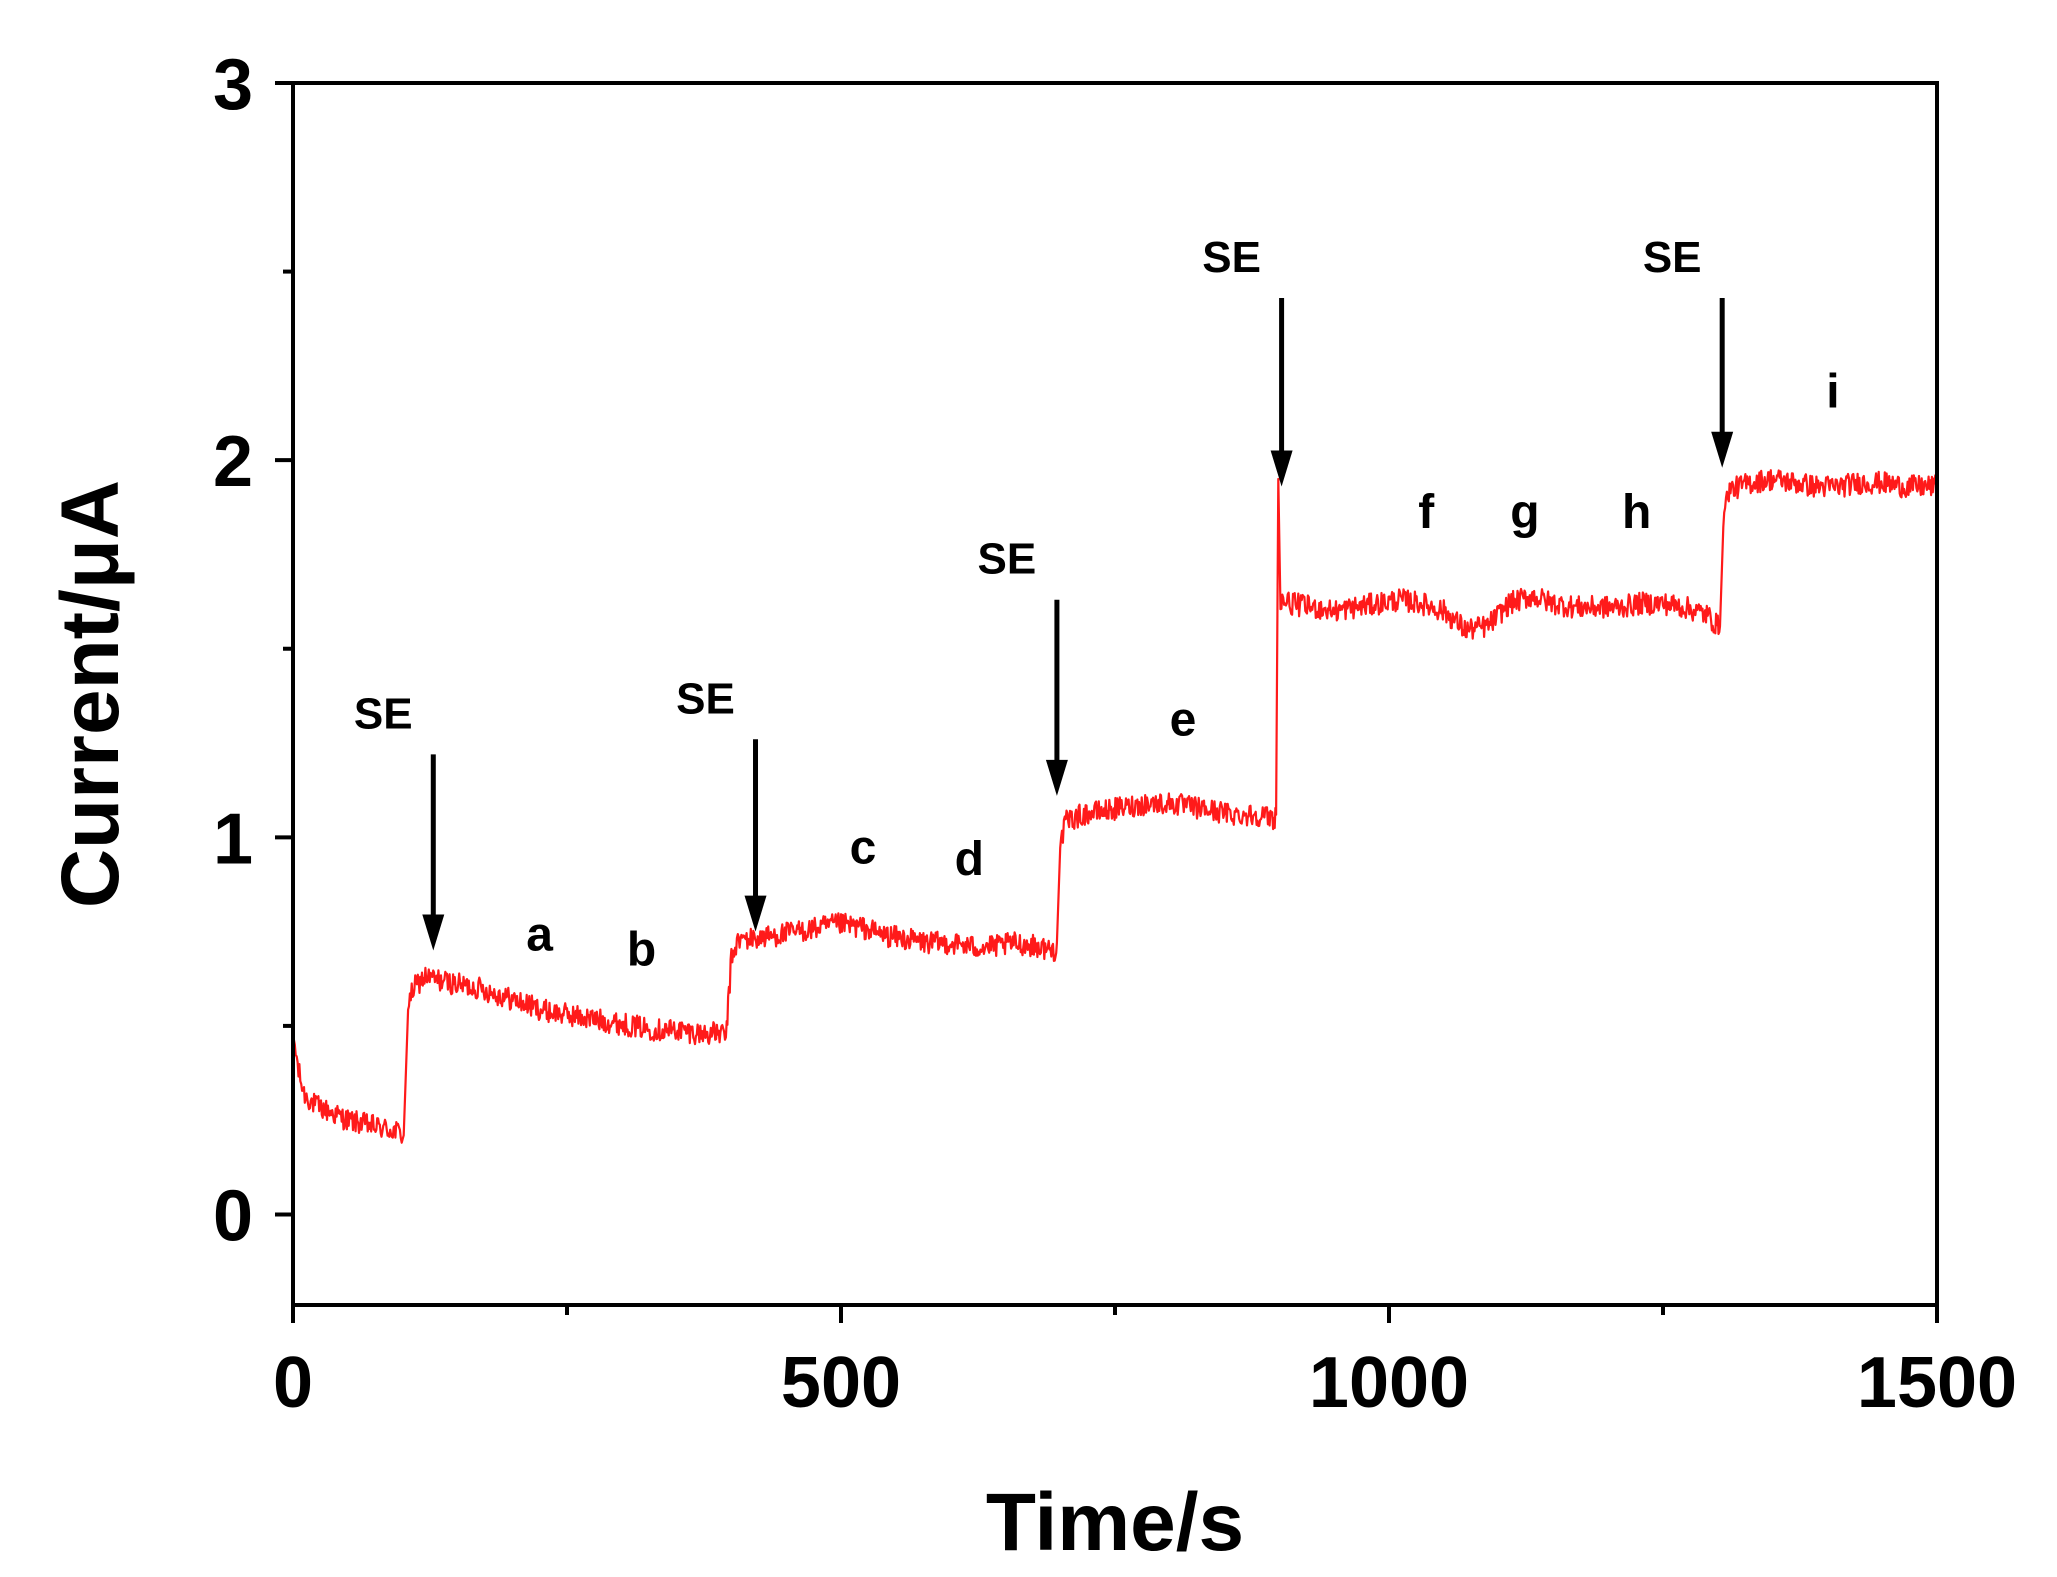  I want to click on x-tick-label: 500, so click(841, 1383).